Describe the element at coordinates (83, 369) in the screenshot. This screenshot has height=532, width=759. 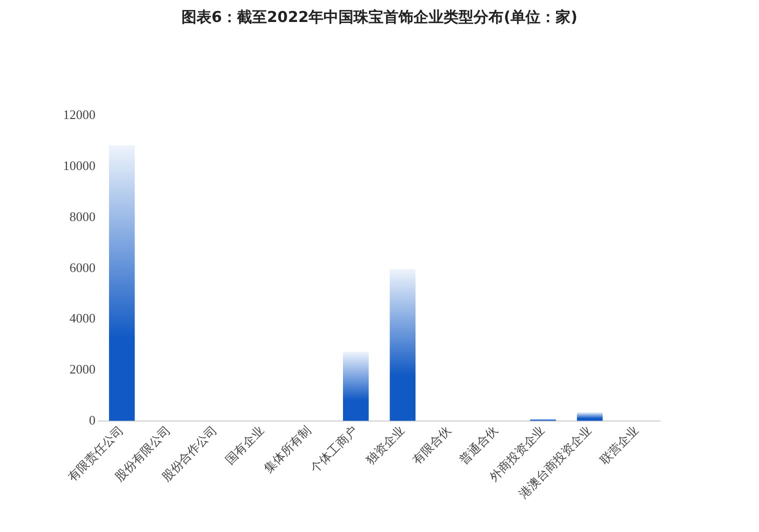
I see `y-tick-label: 2000` at that location.